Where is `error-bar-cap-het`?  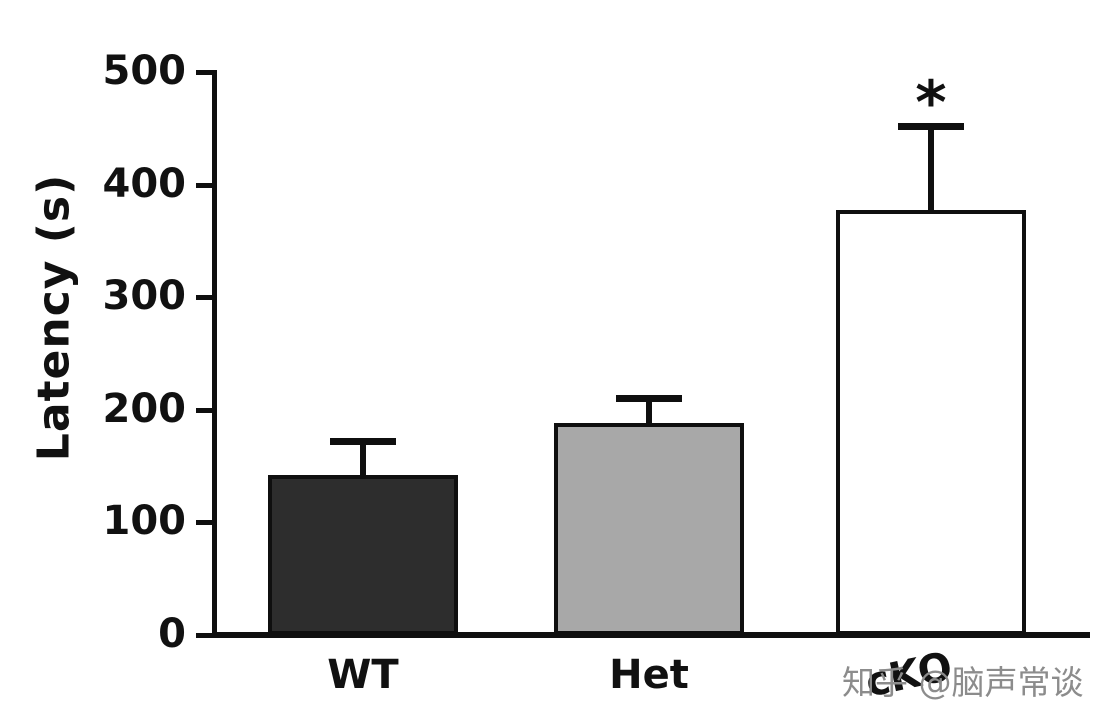 error-bar-cap-het is located at coordinates (649, 399).